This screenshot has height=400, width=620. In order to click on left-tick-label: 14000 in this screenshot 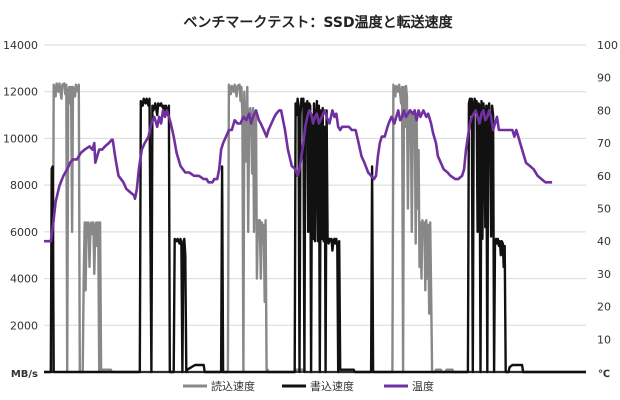, I will do `click(20, 45)`.